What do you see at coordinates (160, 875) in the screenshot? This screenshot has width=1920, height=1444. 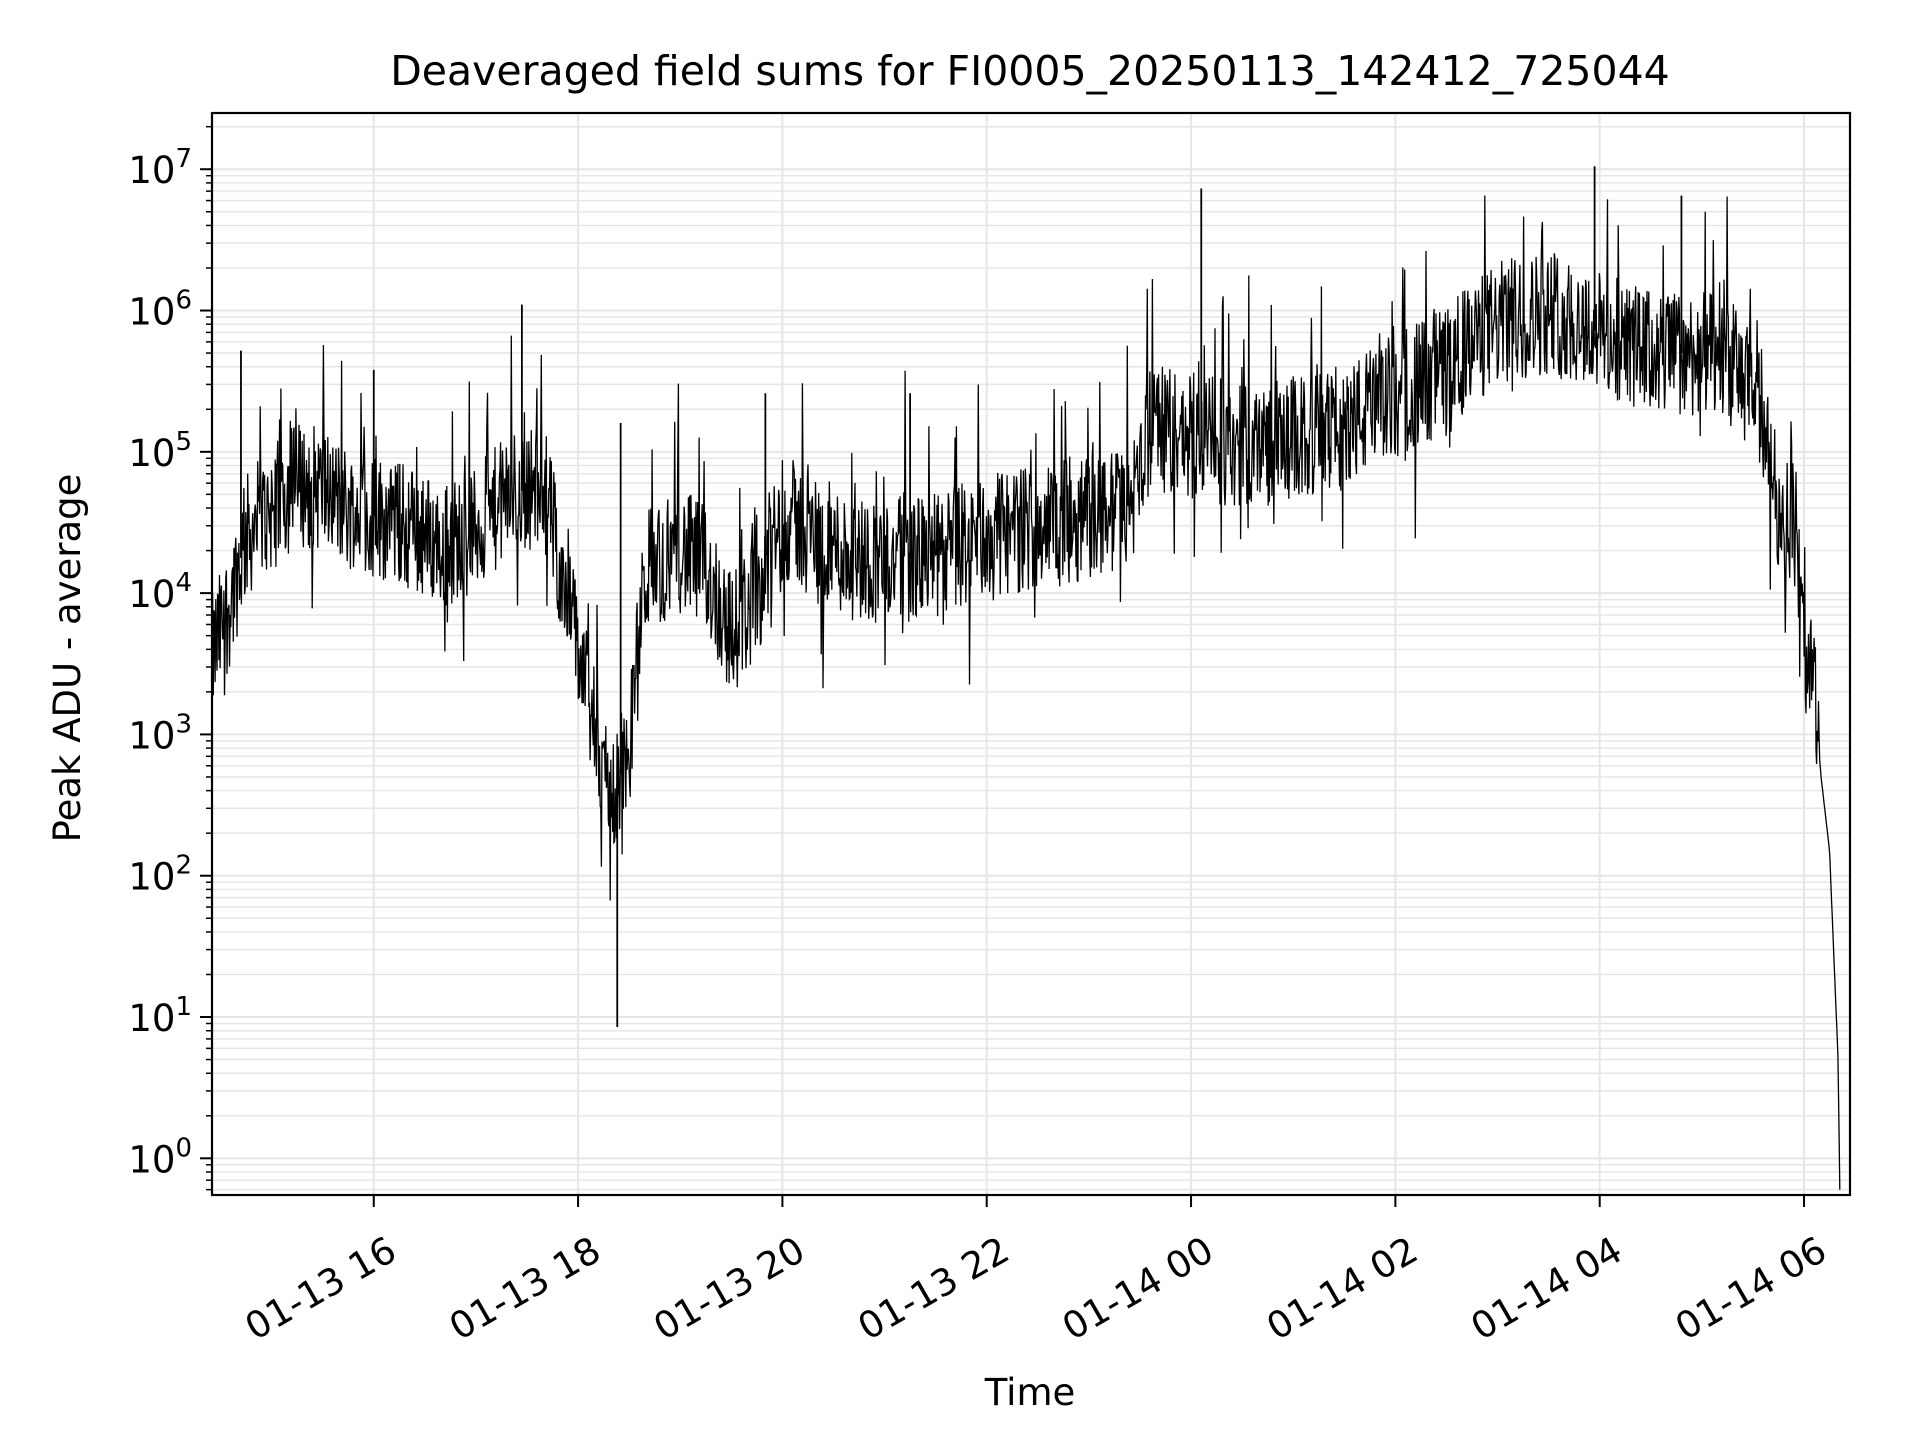 I see `y-tick-label: 102` at bounding box center [160, 875].